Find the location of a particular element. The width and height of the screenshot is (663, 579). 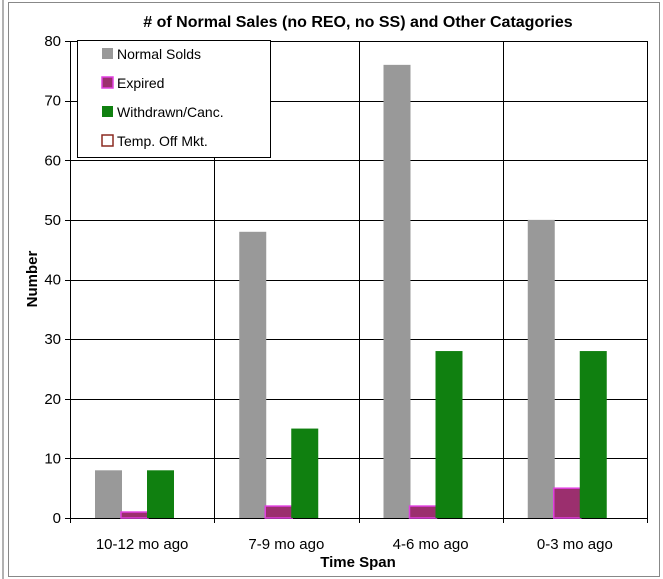

y-tick-label: 70 is located at coordinates (52, 101).